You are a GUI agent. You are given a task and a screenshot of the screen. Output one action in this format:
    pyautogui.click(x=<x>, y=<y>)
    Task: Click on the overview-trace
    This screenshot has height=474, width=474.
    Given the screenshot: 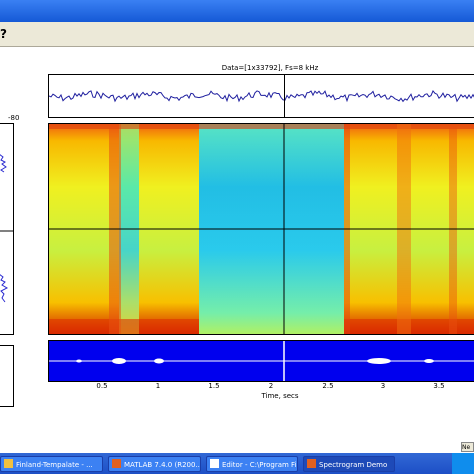 What is the action you would take?
    pyautogui.click(x=261, y=361)
    